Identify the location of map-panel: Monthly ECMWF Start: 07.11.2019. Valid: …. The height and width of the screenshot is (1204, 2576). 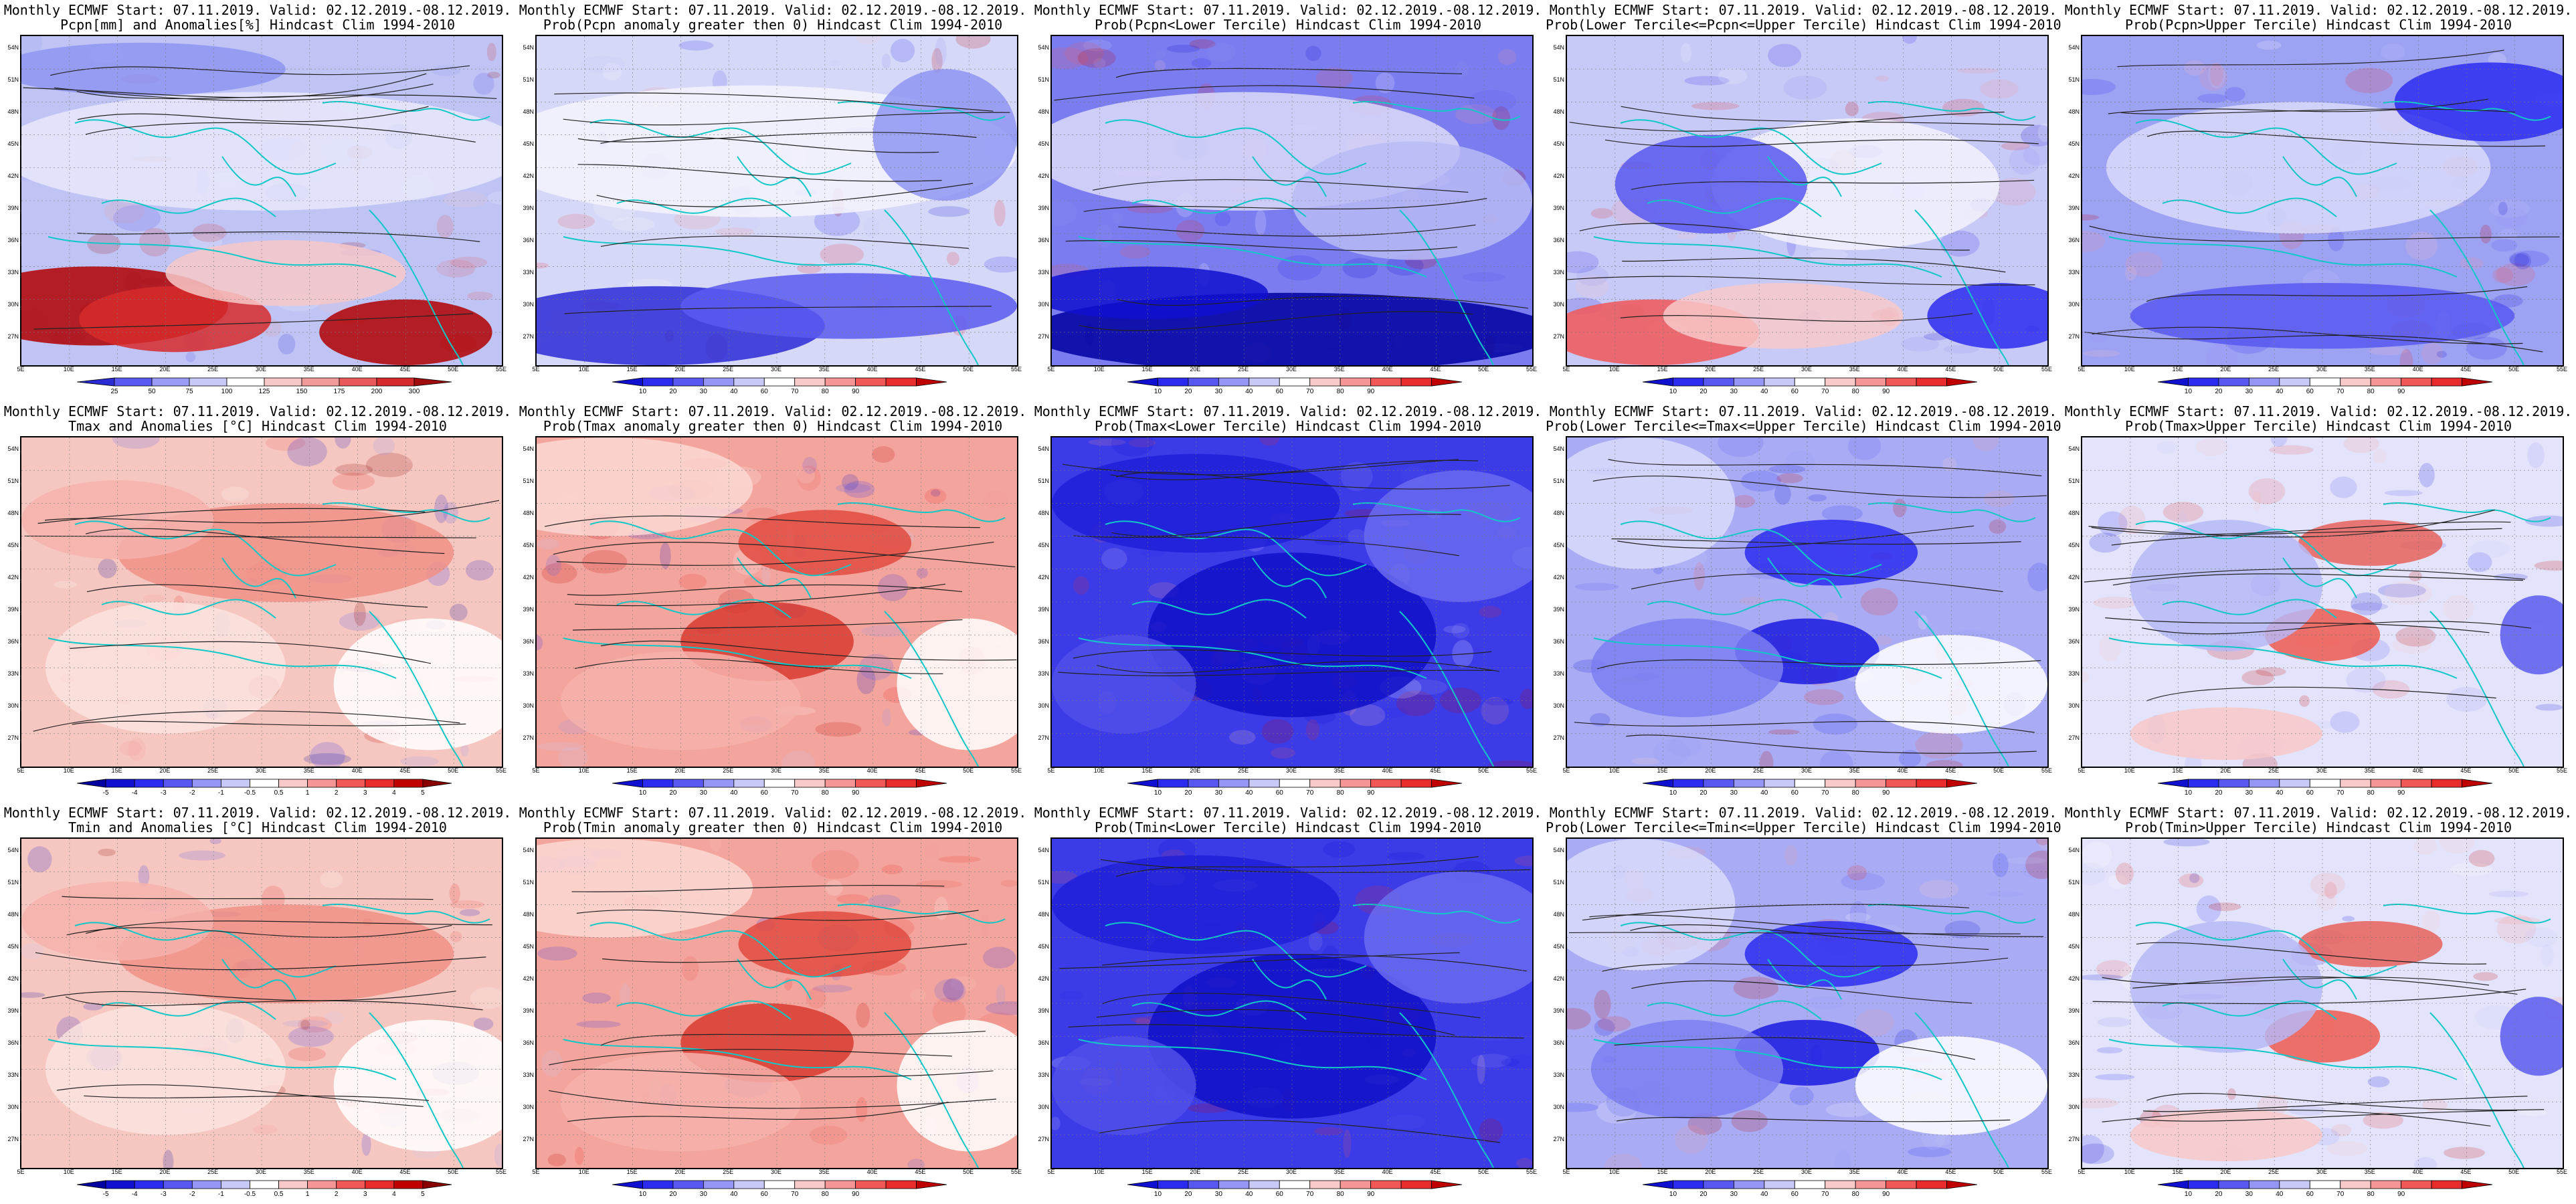
(1803, 602).